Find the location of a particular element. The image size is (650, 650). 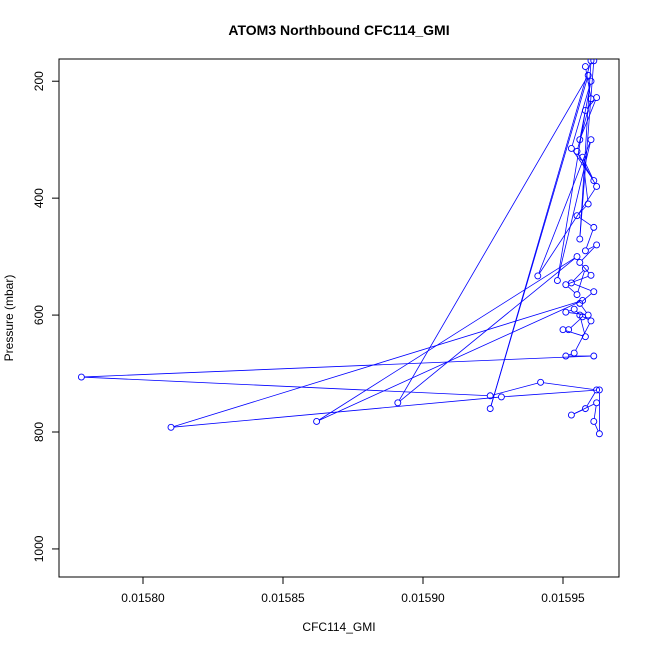

x-tick-label: 0.01585 is located at coordinates (283, 598).